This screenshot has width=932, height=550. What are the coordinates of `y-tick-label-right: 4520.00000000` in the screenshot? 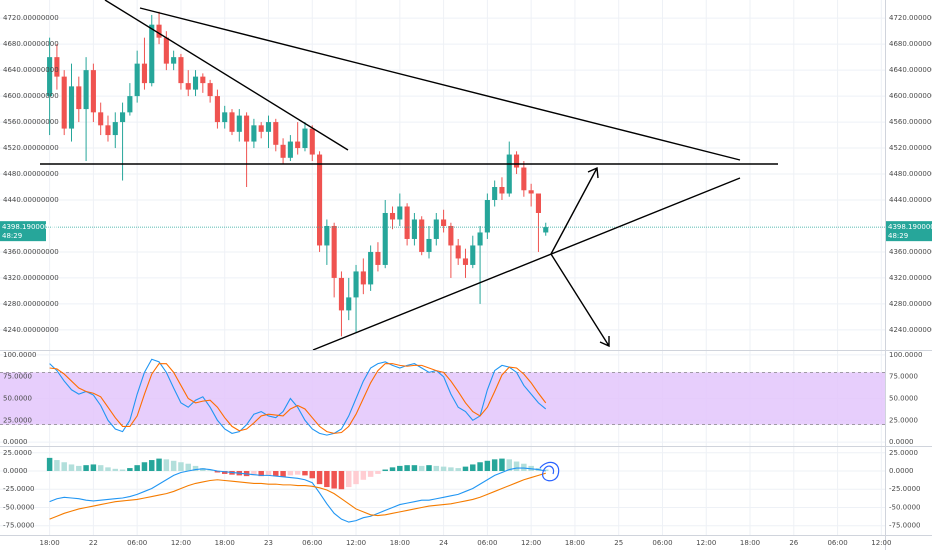 It's located at (910, 148).